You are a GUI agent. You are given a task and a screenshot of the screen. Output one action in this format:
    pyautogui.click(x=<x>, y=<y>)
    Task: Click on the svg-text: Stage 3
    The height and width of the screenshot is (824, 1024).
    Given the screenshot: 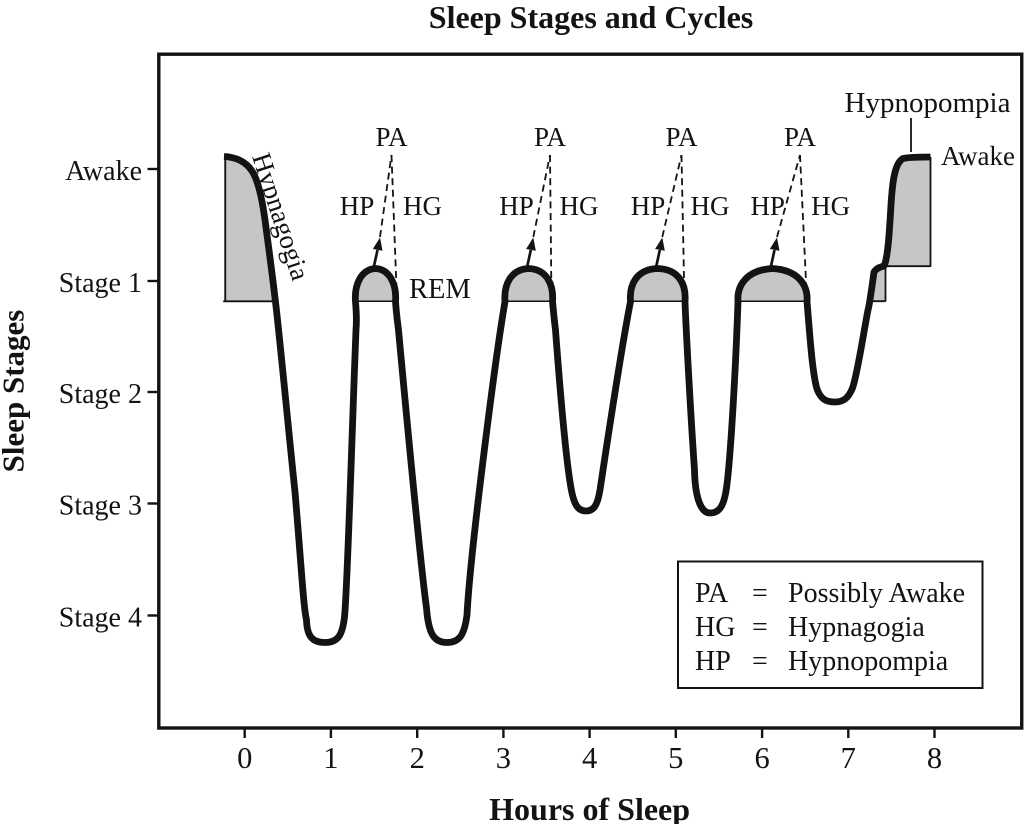 What is the action you would take?
    pyautogui.click(x=100, y=506)
    